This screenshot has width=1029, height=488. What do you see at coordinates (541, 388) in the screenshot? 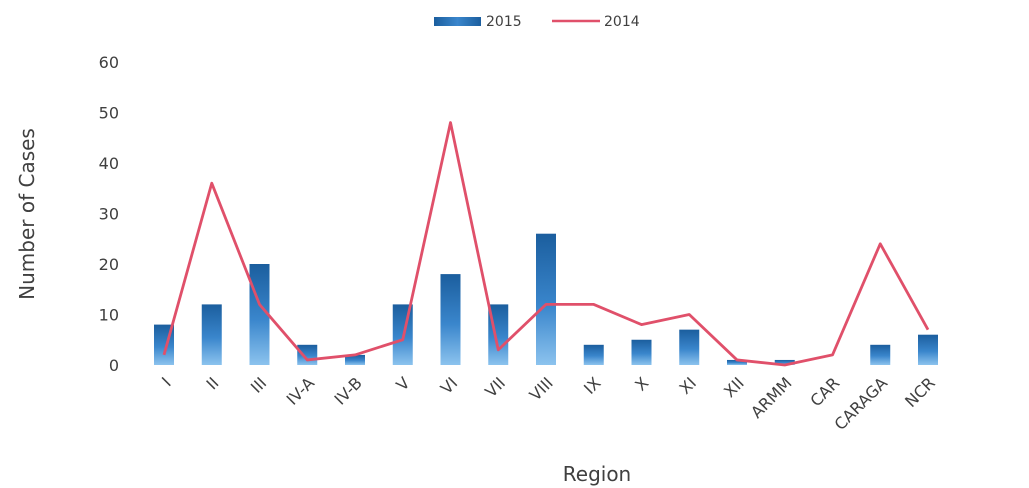
I see `x-tick-label: VIII` at bounding box center [541, 388].